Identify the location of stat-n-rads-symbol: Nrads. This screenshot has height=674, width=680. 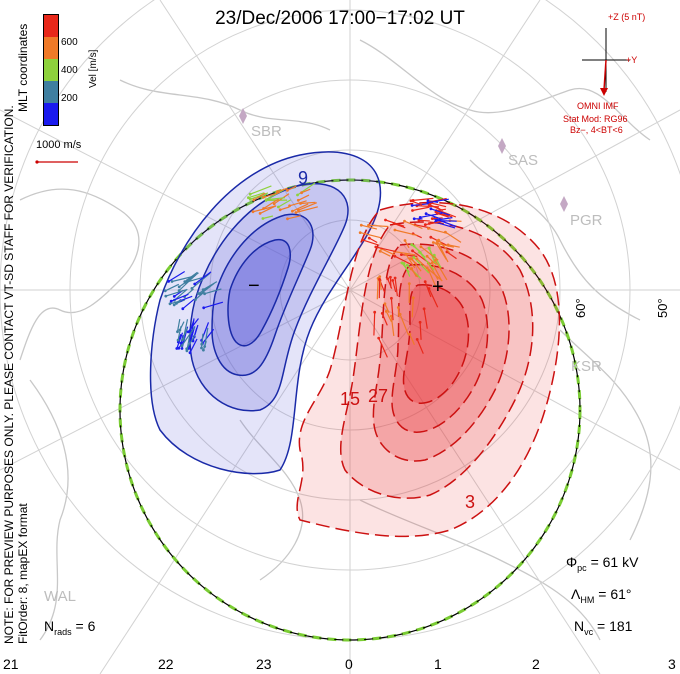
(58, 627).